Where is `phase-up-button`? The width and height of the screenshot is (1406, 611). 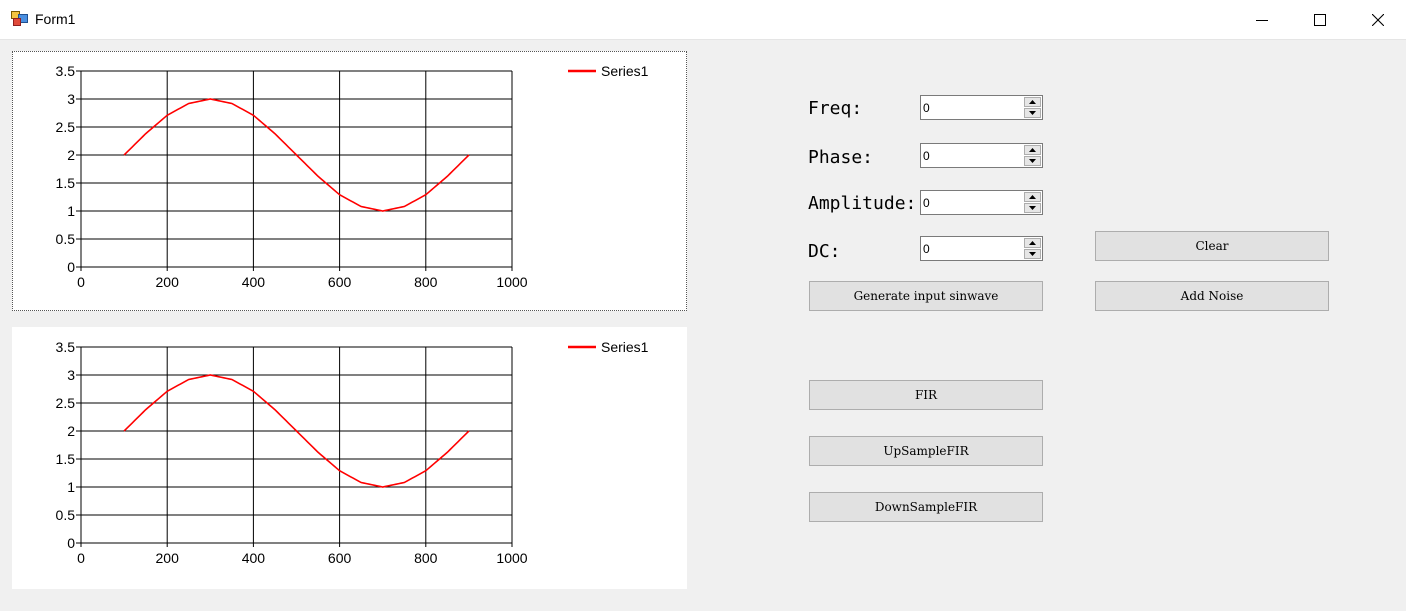
phase-up-button is located at coordinates (1032, 150).